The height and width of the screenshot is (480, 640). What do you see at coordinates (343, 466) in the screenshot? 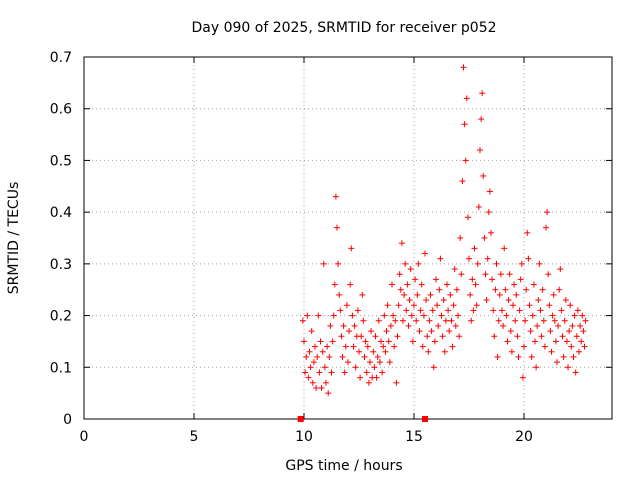
I see `x-axis-label: GPS time / hours` at bounding box center [343, 466].